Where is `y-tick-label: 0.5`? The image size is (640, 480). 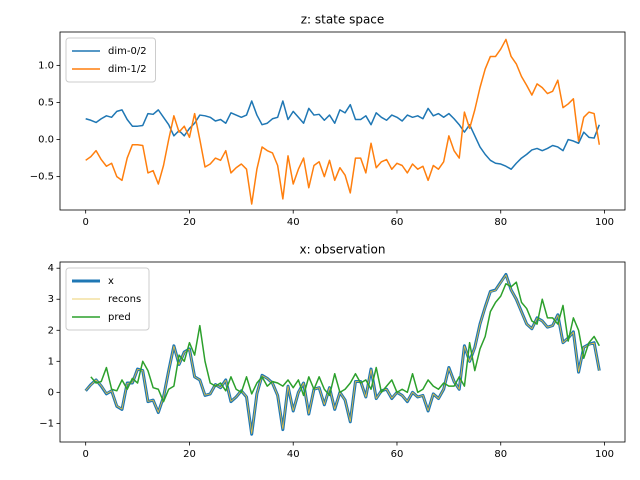
y-tick-label: 0.5 is located at coordinates (46, 102).